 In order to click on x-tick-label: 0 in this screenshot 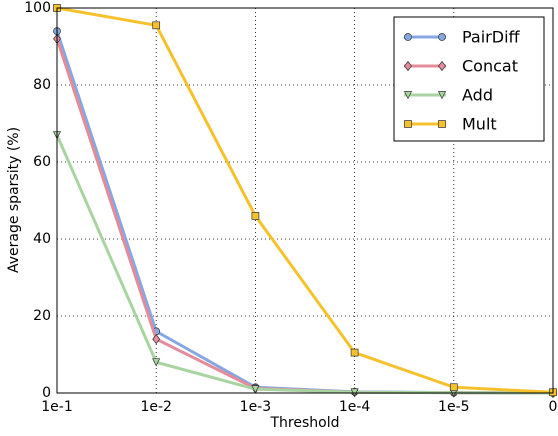, I will do `click(553, 407)`.